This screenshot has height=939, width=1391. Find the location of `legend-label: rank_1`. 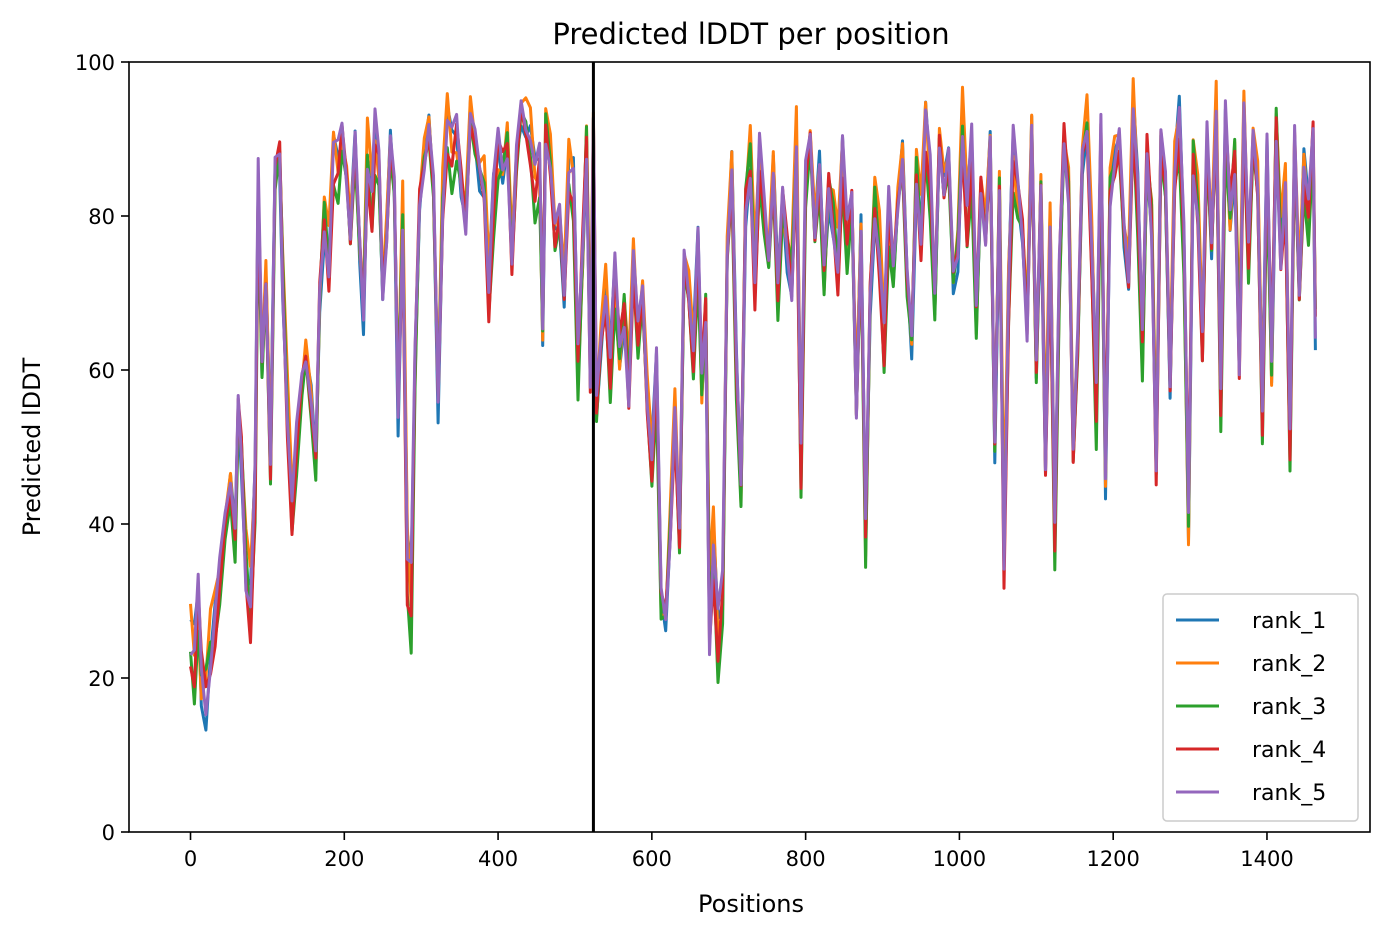

legend-label: rank_1 is located at coordinates (1289, 621).